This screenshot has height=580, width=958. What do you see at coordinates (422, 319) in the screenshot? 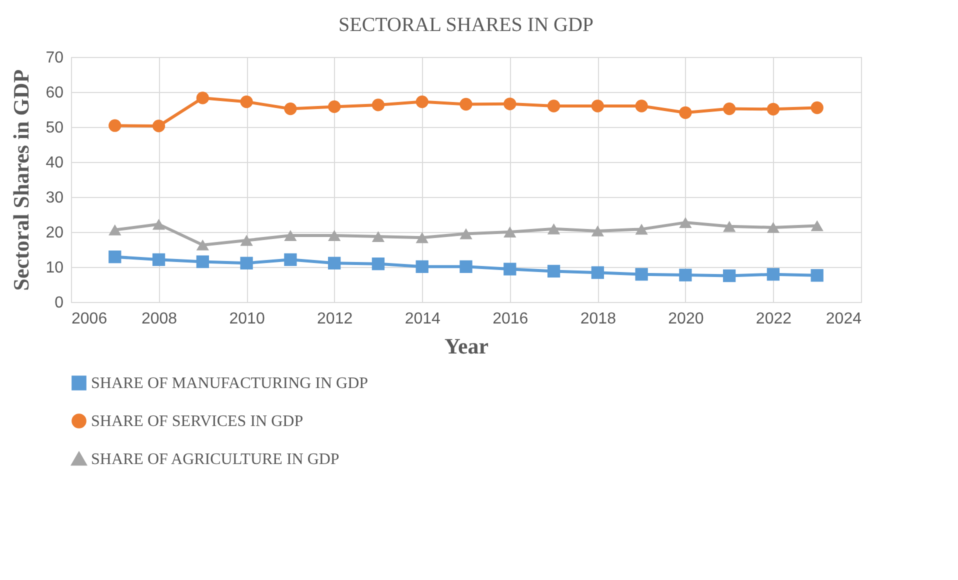
I see `x-tick-label: 2014` at bounding box center [422, 319].